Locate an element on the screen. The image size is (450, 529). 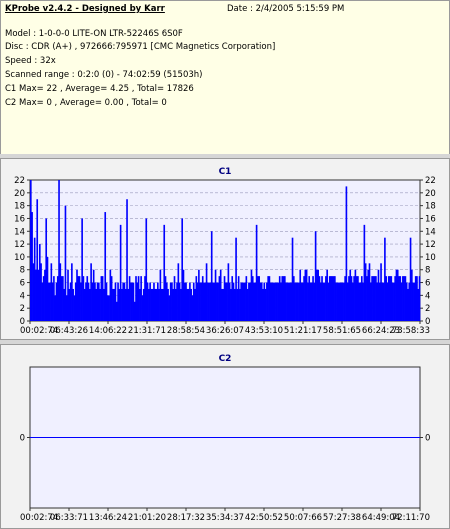
y-tick-label-left: 18 is located at coordinates (19, 207).